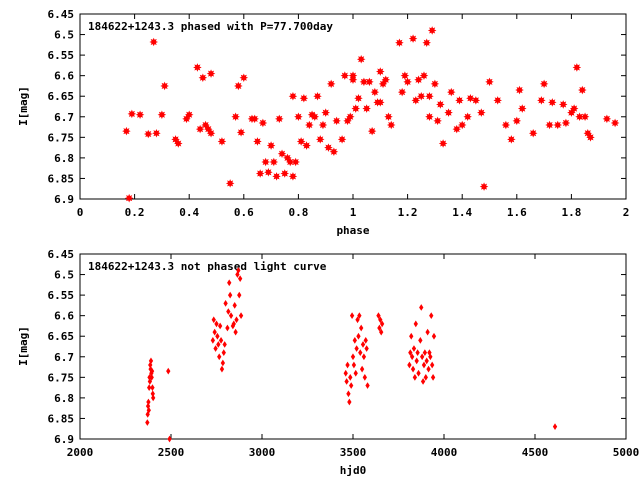 The width and height of the screenshot is (640, 480). What do you see at coordinates (244, 212) in the screenshot?
I see `phased-plot-x-tick-label: 0.6` at bounding box center [244, 212].